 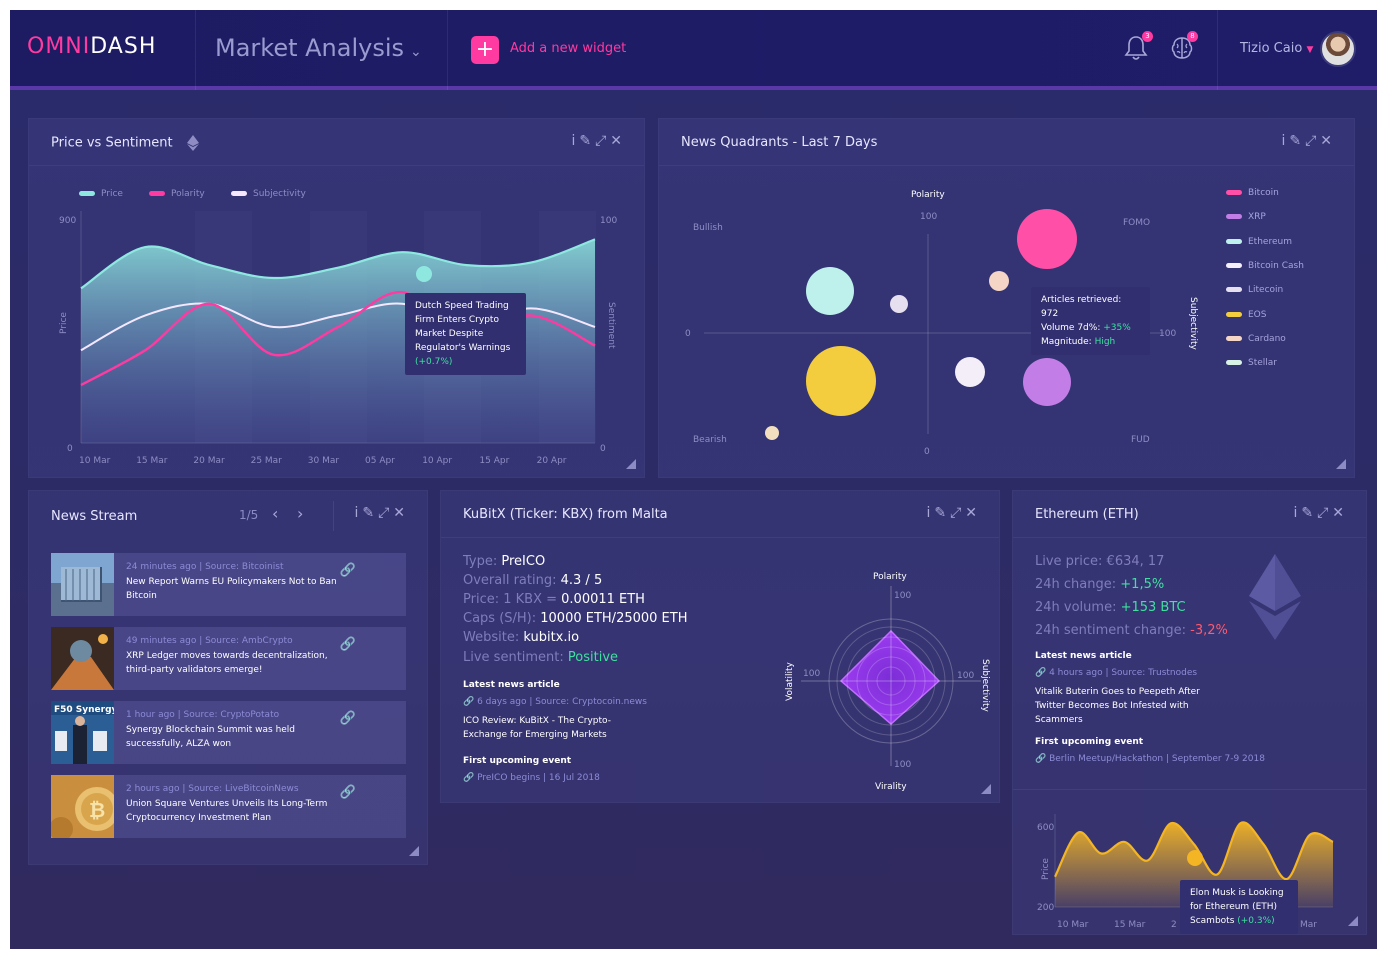 I want to click on section-title: First upcoming event, so click(x=1089, y=742).